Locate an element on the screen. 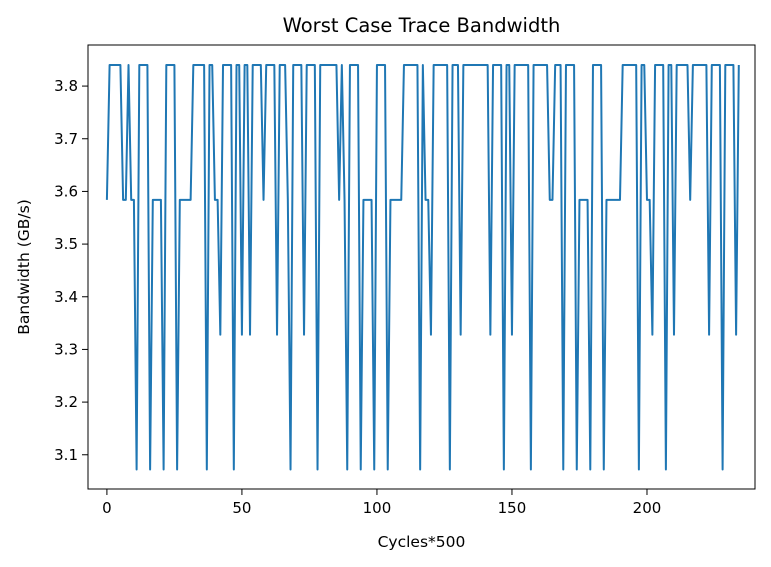 The width and height of the screenshot is (771, 567). x-tick-label: 50 is located at coordinates (241, 508).